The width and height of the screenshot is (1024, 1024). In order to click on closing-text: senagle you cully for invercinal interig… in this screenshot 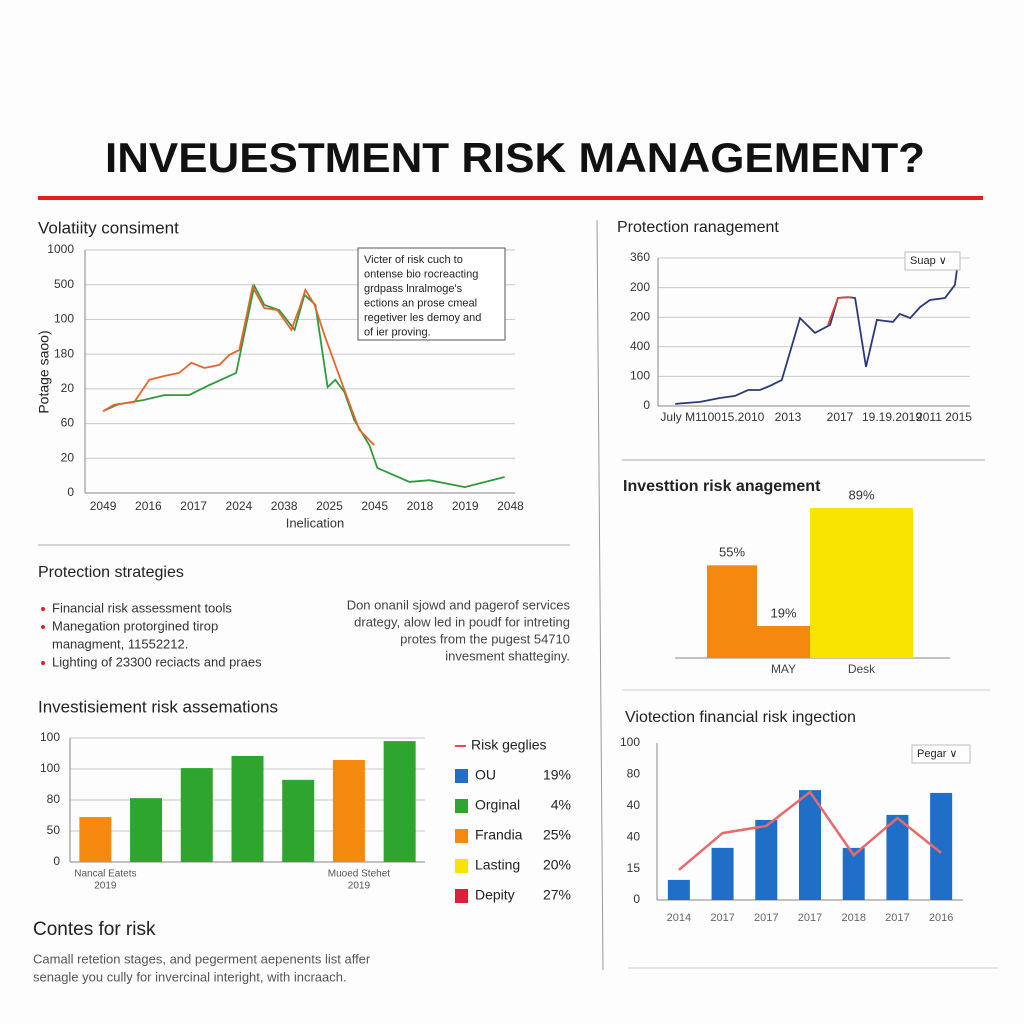, I will do `click(190, 976)`.